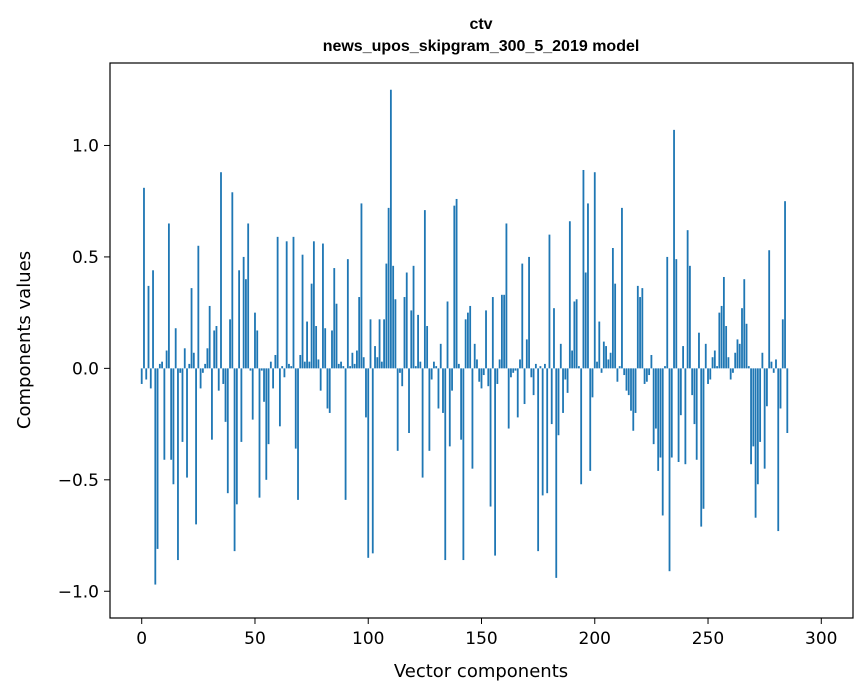 The height and width of the screenshot is (696, 867). What do you see at coordinates (78, 481) in the screenshot?
I see `y-tick-label: −0.5` at bounding box center [78, 481].